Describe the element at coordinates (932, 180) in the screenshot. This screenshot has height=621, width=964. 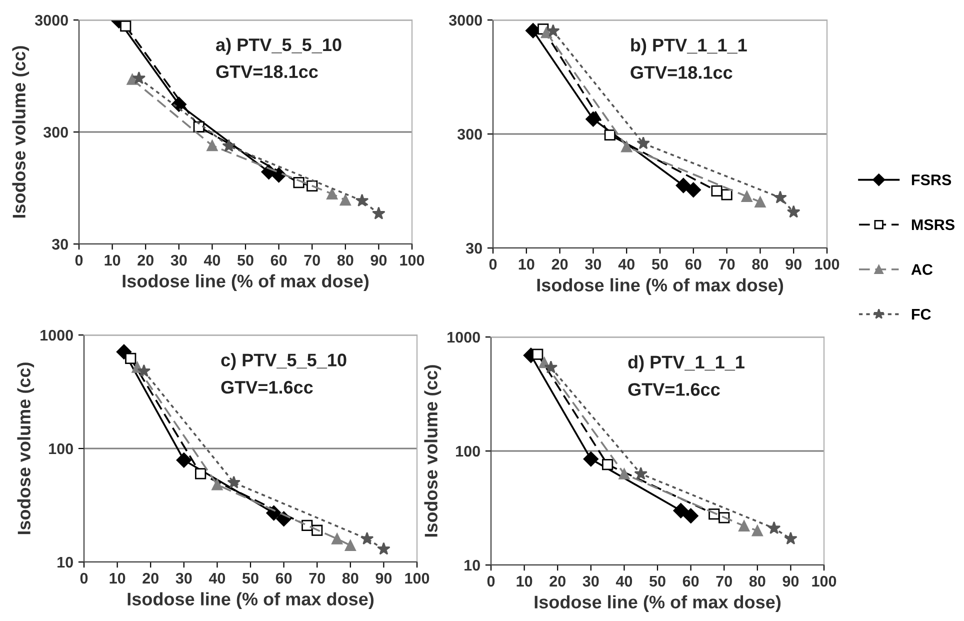
I see `legend-label: FSRS` at that location.